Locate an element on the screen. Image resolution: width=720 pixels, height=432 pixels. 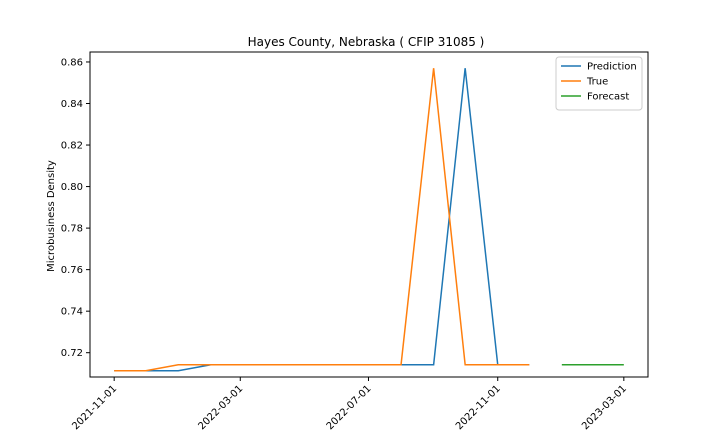
y-tick-label: 0.74 is located at coordinates (72, 312).